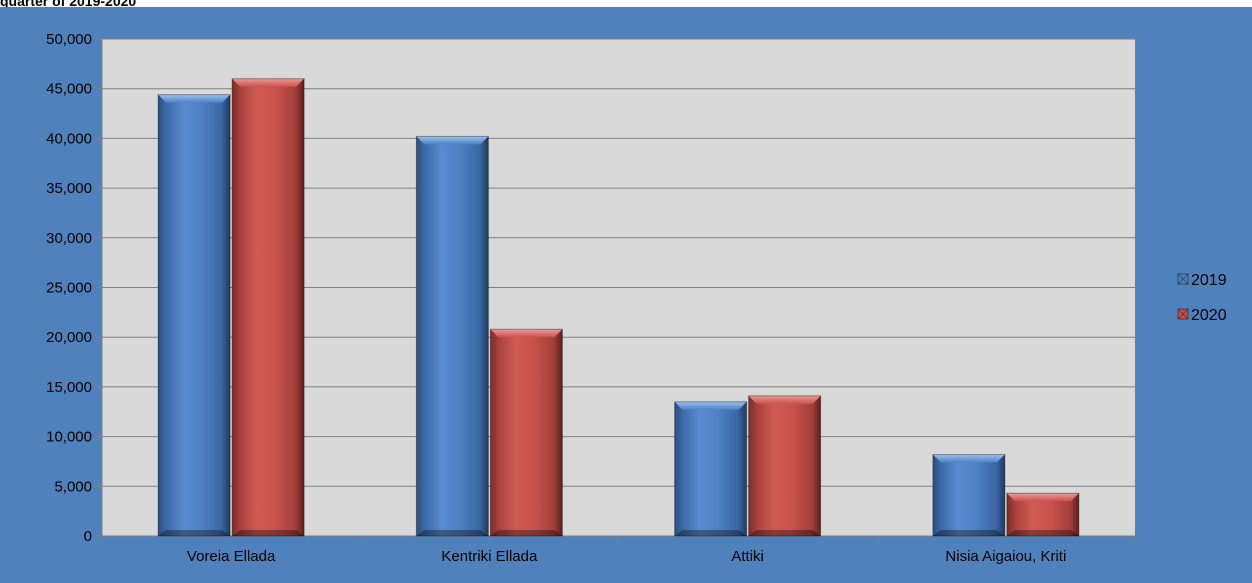 The height and width of the screenshot is (583, 1252). Describe the element at coordinates (69, 238) in the screenshot. I see `y-tick-label: 30,000` at that location.